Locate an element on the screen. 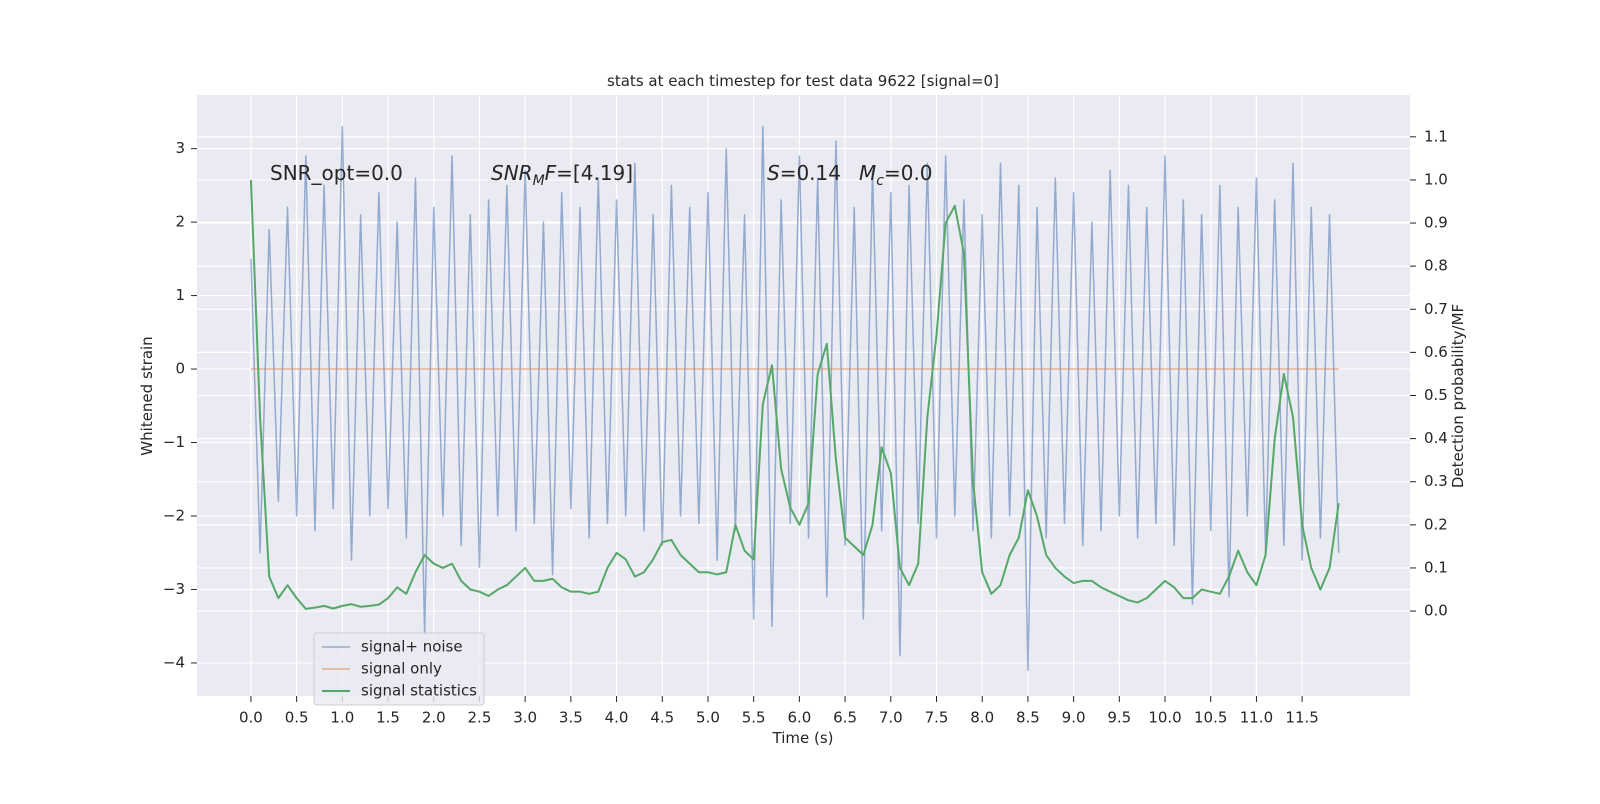 This screenshot has height=804, width=1600. annotation-part: =[4.19] is located at coordinates (594, 173).